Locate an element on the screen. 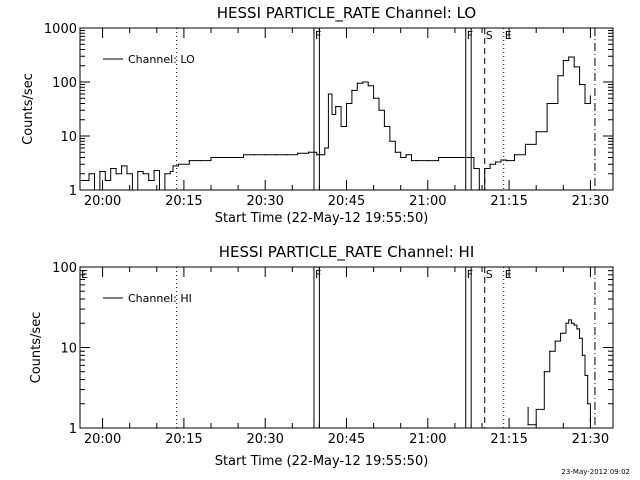 This screenshot has width=640, height=480. plot-timestamp: 23-May-2012 09:02 is located at coordinates (595, 472).